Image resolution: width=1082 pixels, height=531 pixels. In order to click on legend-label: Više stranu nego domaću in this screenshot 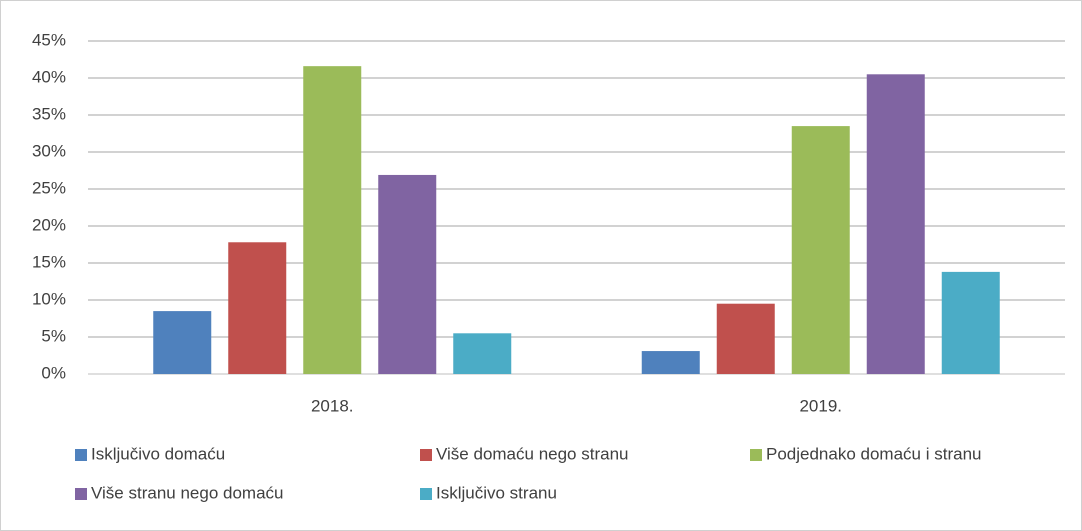, I will do `click(187, 492)`.